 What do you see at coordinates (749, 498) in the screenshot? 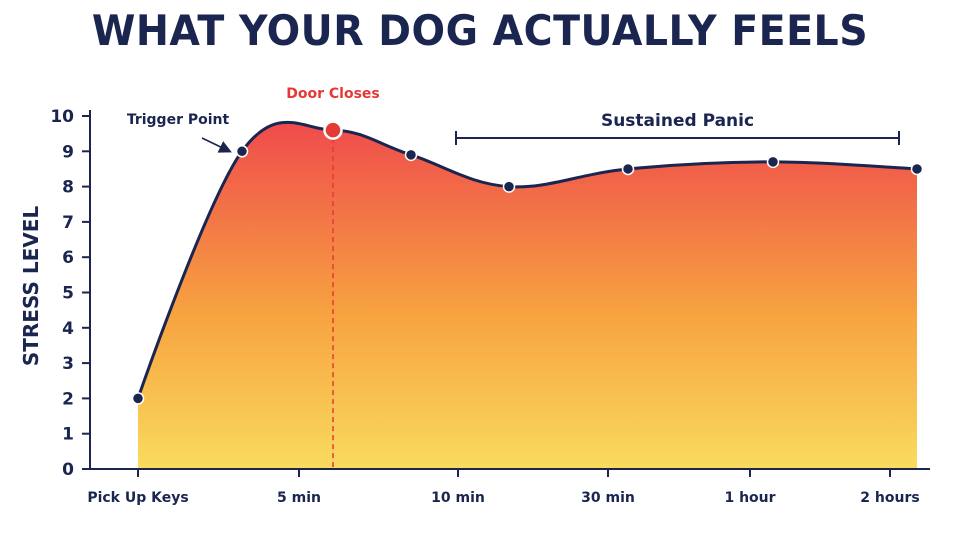
I see `x-tick-label-4: 1 hour` at bounding box center [749, 498].